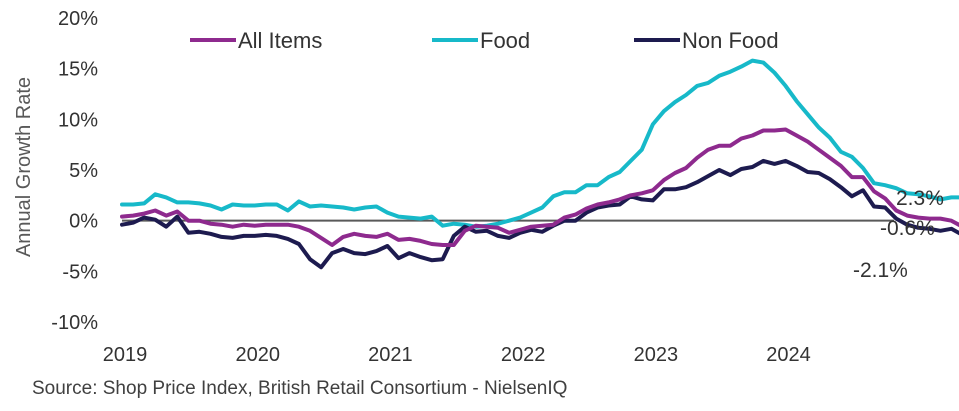 This screenshot has height=411, width=959. What do you see at coordinates (83, 171) in the screenshot?
I see `y-tick-label: 5%` at bounding box center [83, 171].